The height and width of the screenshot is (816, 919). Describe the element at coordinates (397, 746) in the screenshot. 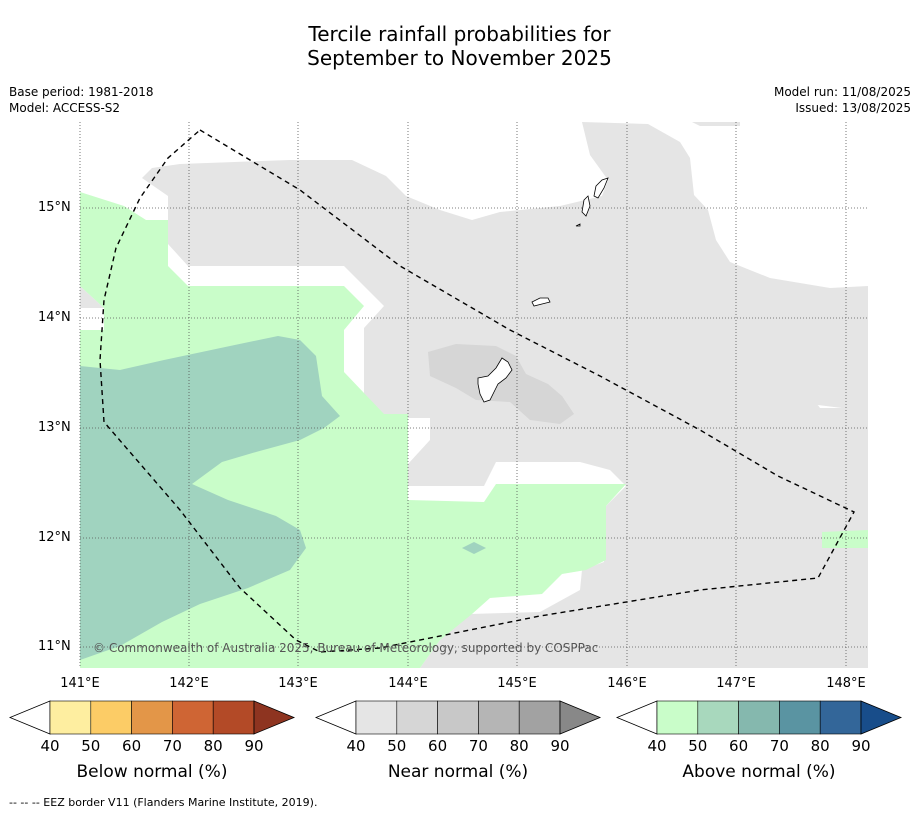

I see `near-normal-colorbar-tick: 50` at that location.